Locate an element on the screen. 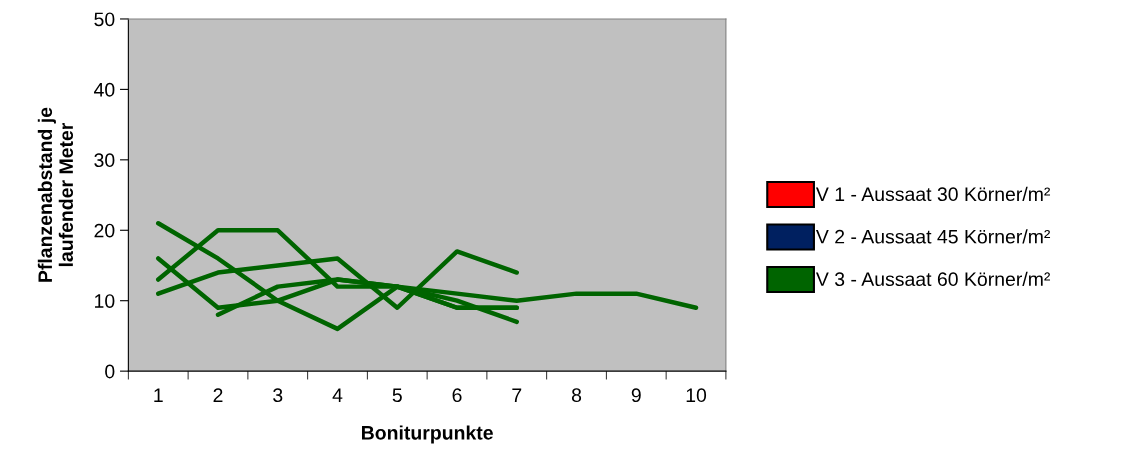 This screenshot has height=474, width=1136. x-tick-label: 9 is located at coordinates (636, 395).